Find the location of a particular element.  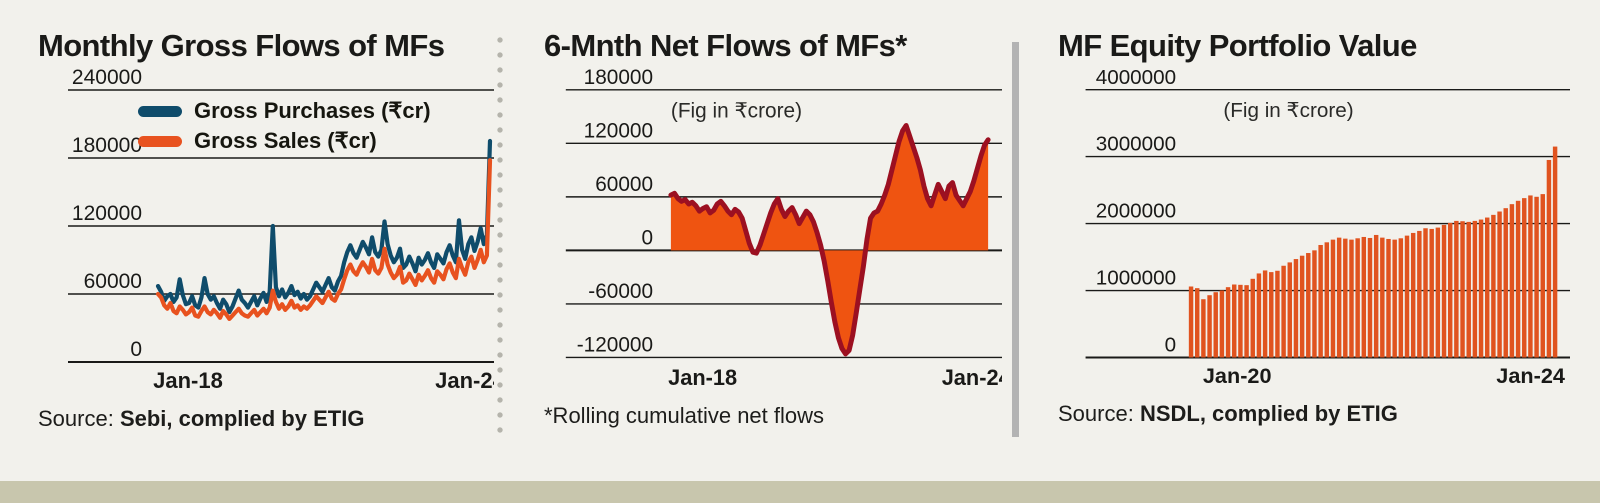

legend-item-gross-sales: Gross Sales (₹cr) is located at coordinates (284, 141).